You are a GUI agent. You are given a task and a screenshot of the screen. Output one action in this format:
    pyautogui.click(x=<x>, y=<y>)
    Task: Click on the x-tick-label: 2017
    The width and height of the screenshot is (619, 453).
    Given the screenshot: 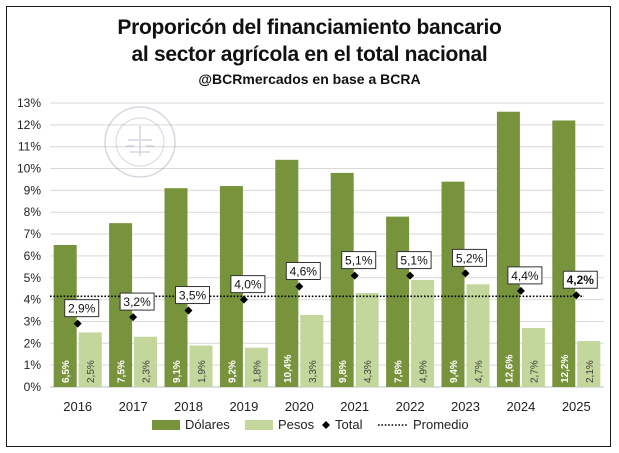 What is the action you would take?
    pyautogui.click(x=133, y=406)
    